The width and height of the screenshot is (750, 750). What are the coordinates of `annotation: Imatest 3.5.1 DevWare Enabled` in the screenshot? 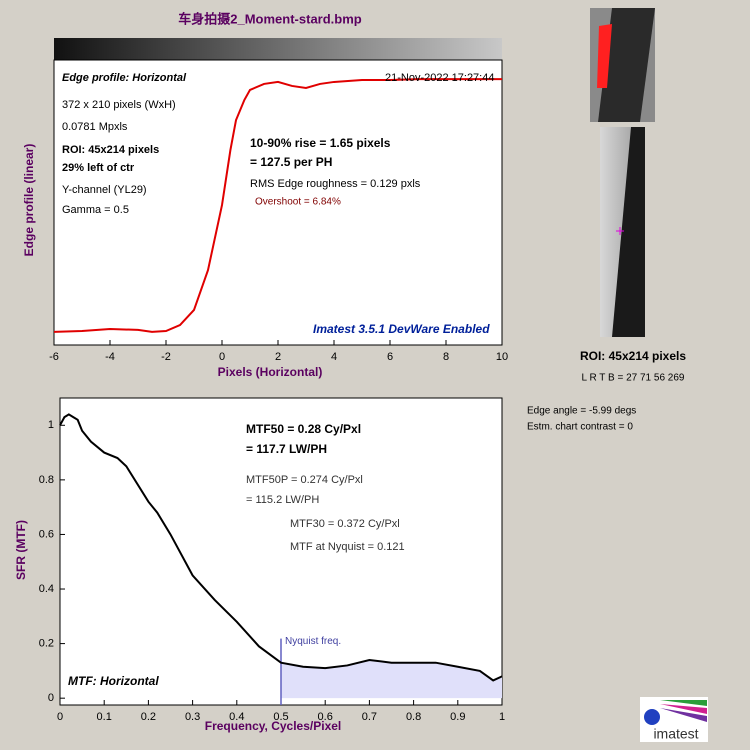 It's located at (401, 329).